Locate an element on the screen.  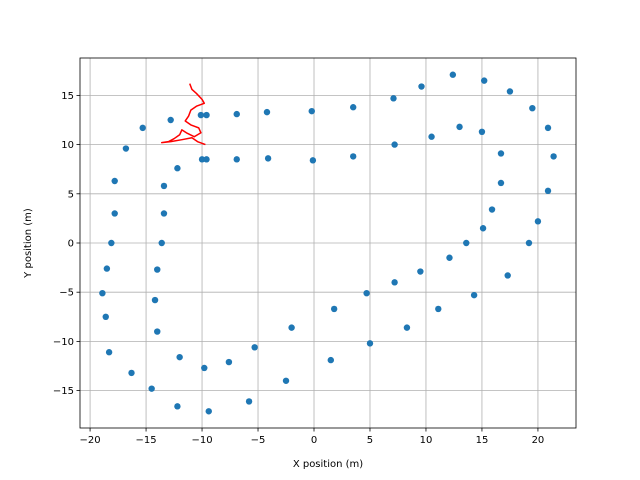
x-tick-label: −20 is located at coordinates (90, 440).